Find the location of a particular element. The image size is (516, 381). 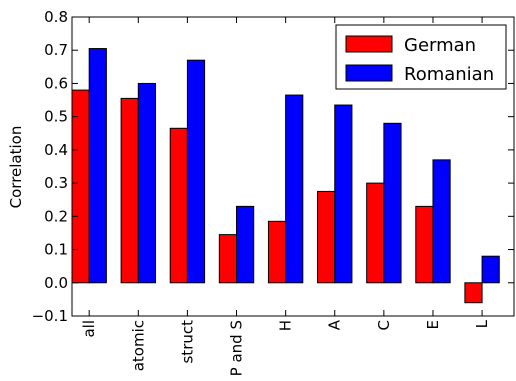

legend-swatch-romanian is located at coordinates (369, 73).